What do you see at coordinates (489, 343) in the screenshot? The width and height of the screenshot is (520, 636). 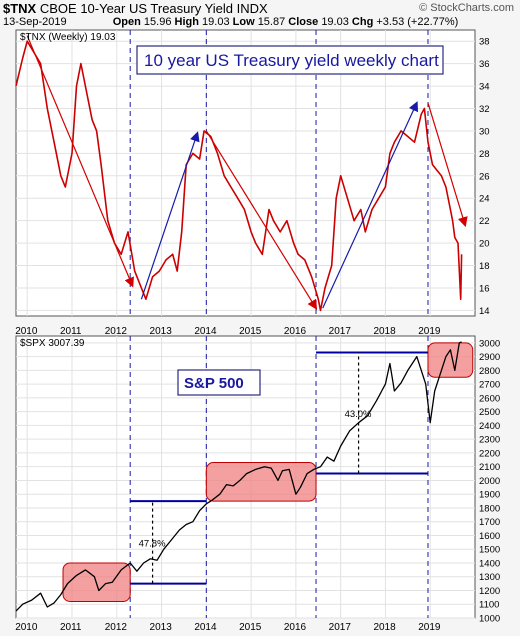 I see `spx-y-tick-label: 3000` at bounding box center [489, 343].